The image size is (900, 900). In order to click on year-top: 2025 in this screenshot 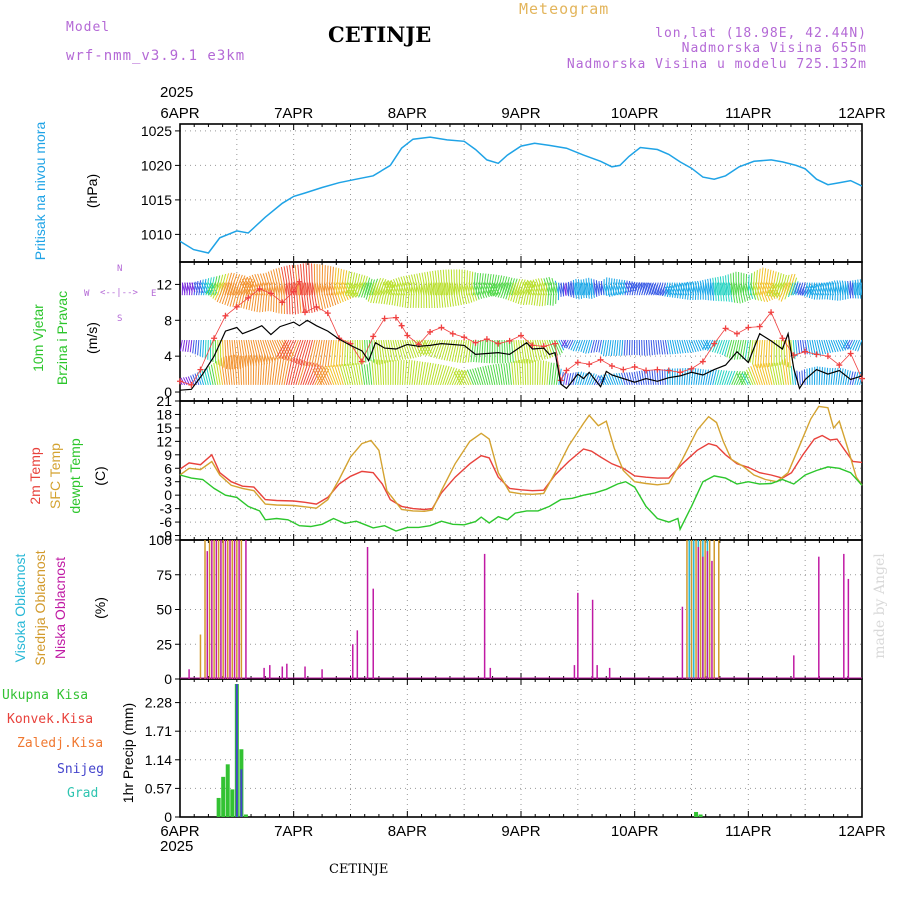, I will do `click(177, 92)`.